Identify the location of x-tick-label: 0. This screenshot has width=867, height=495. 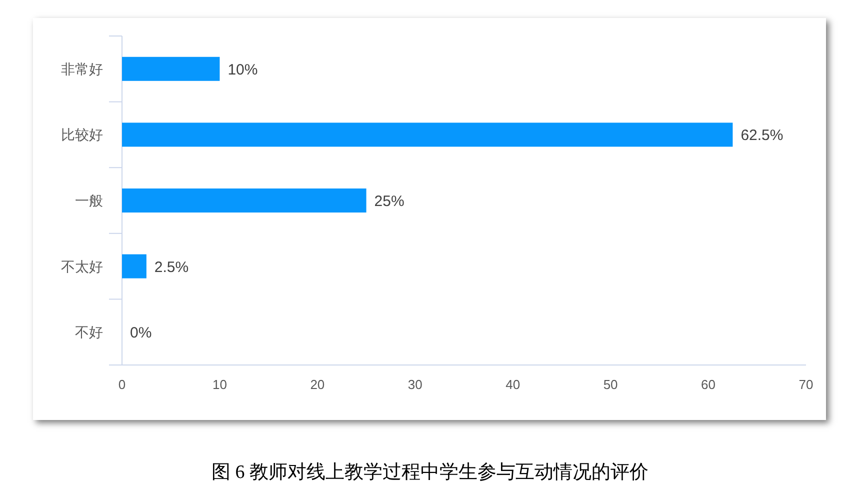
(122, 384).